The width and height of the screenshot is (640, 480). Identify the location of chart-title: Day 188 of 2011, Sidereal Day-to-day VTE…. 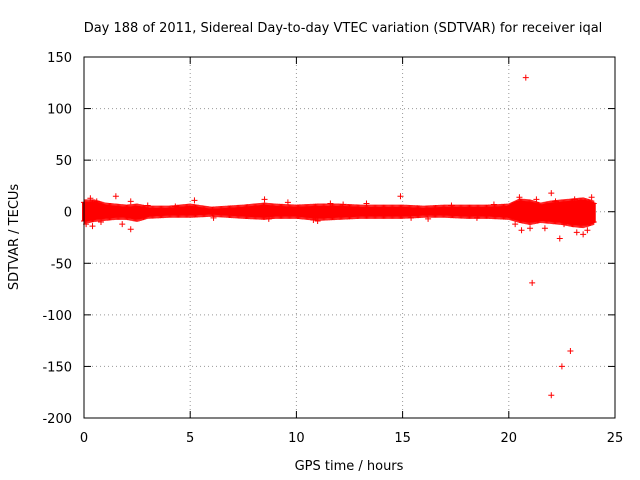
(343, 28).